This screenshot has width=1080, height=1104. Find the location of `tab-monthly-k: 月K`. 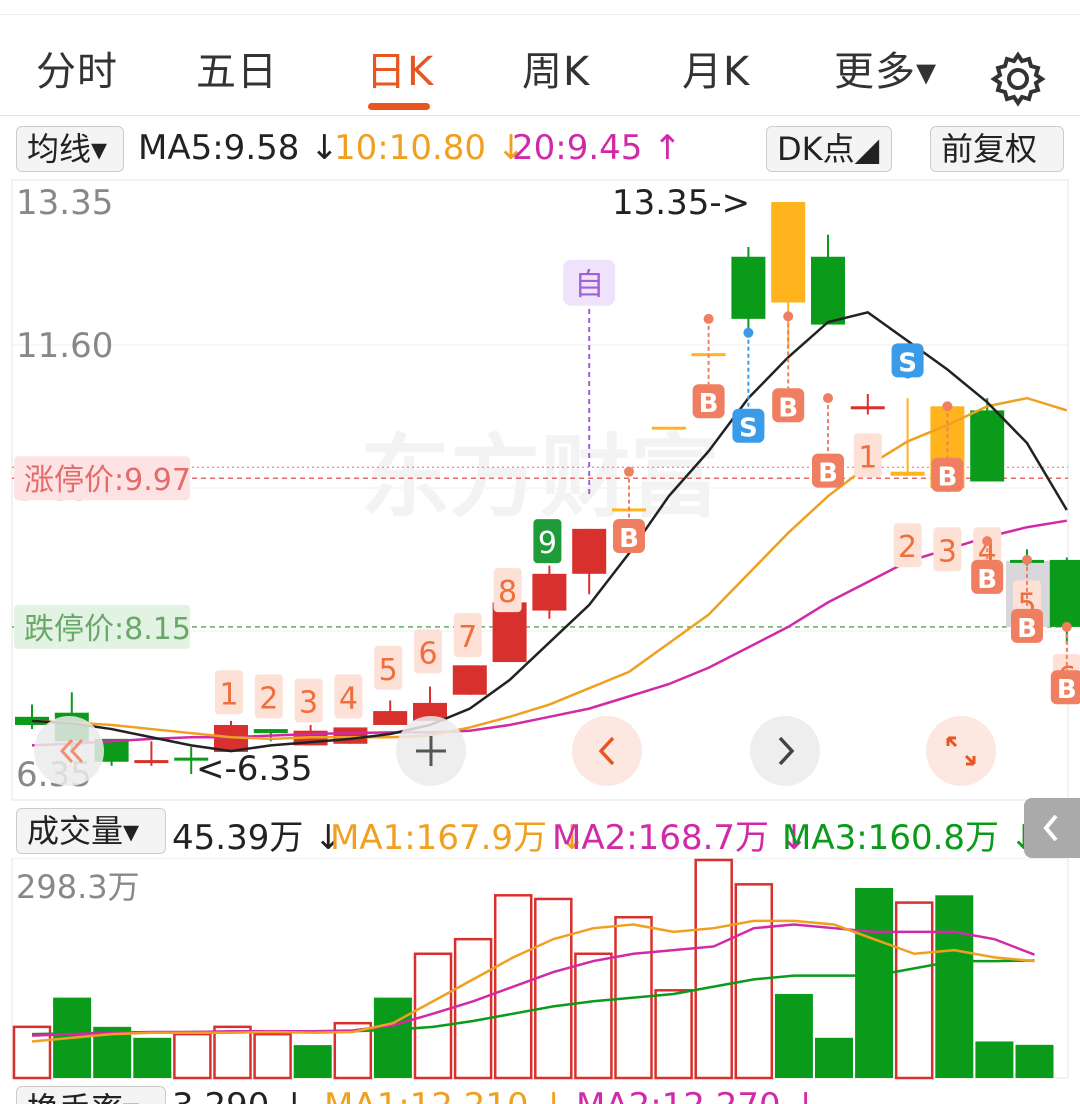

tab-monthly-k: 月K is located at coordinates (716, 72).